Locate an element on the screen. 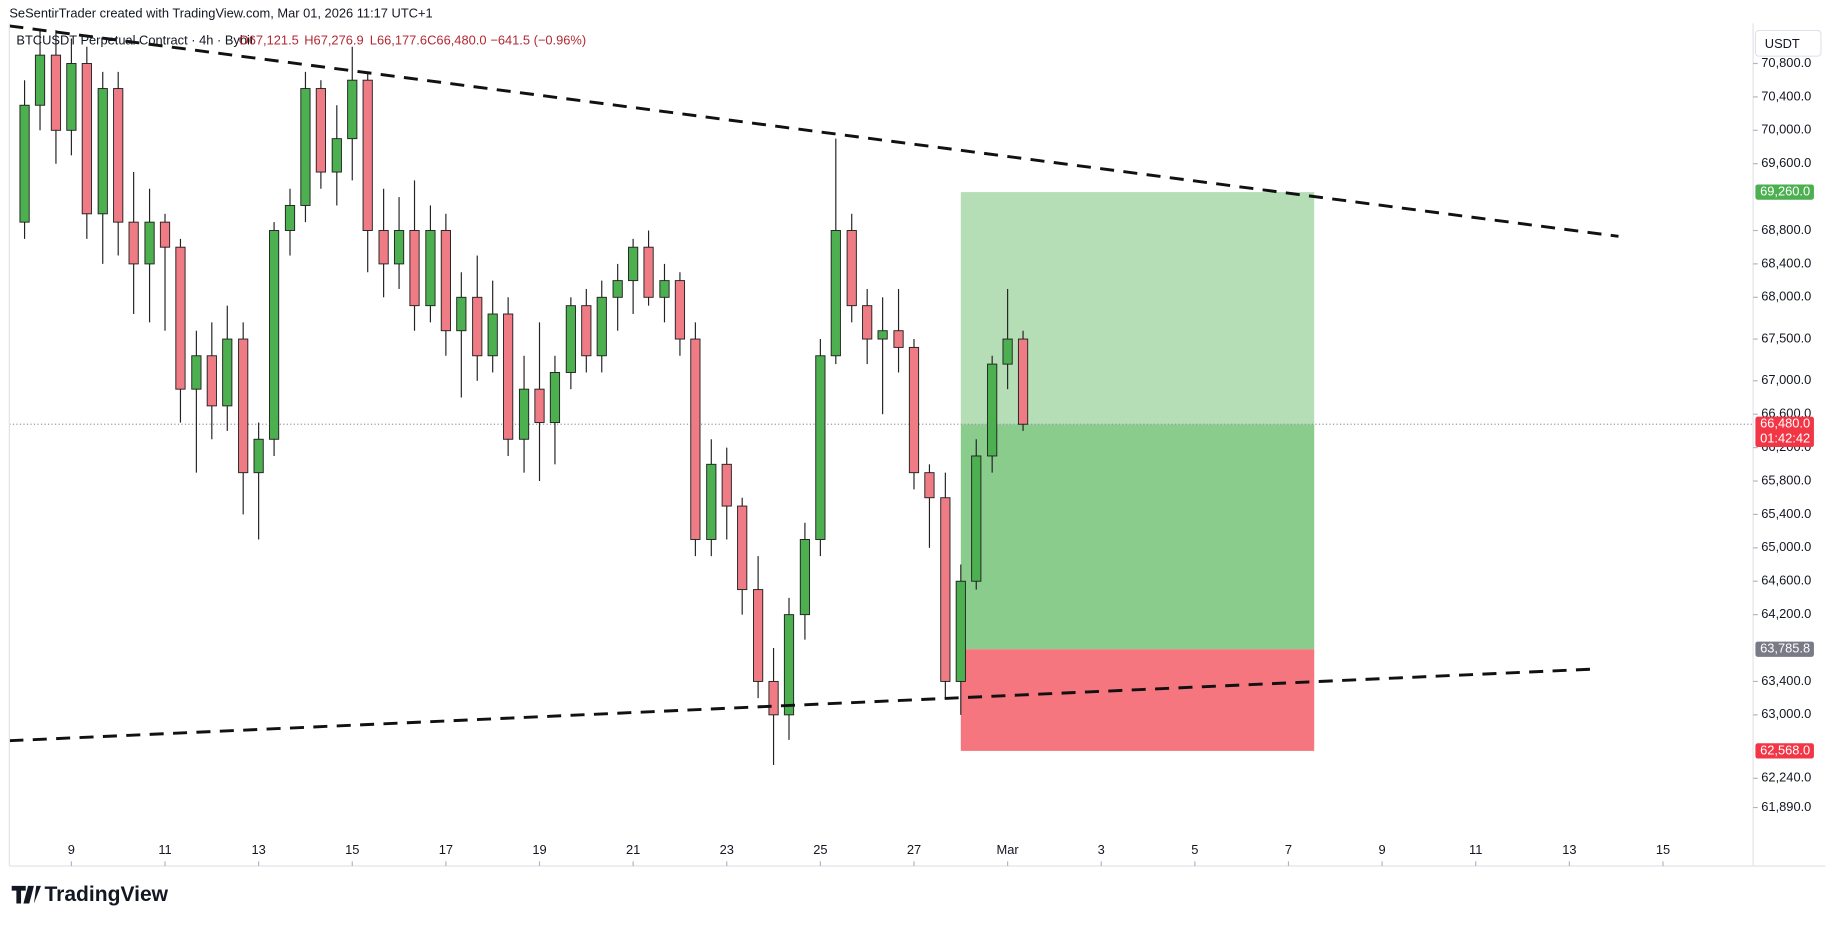  x-tick-label: 11 is located at coordinates (164, 849).